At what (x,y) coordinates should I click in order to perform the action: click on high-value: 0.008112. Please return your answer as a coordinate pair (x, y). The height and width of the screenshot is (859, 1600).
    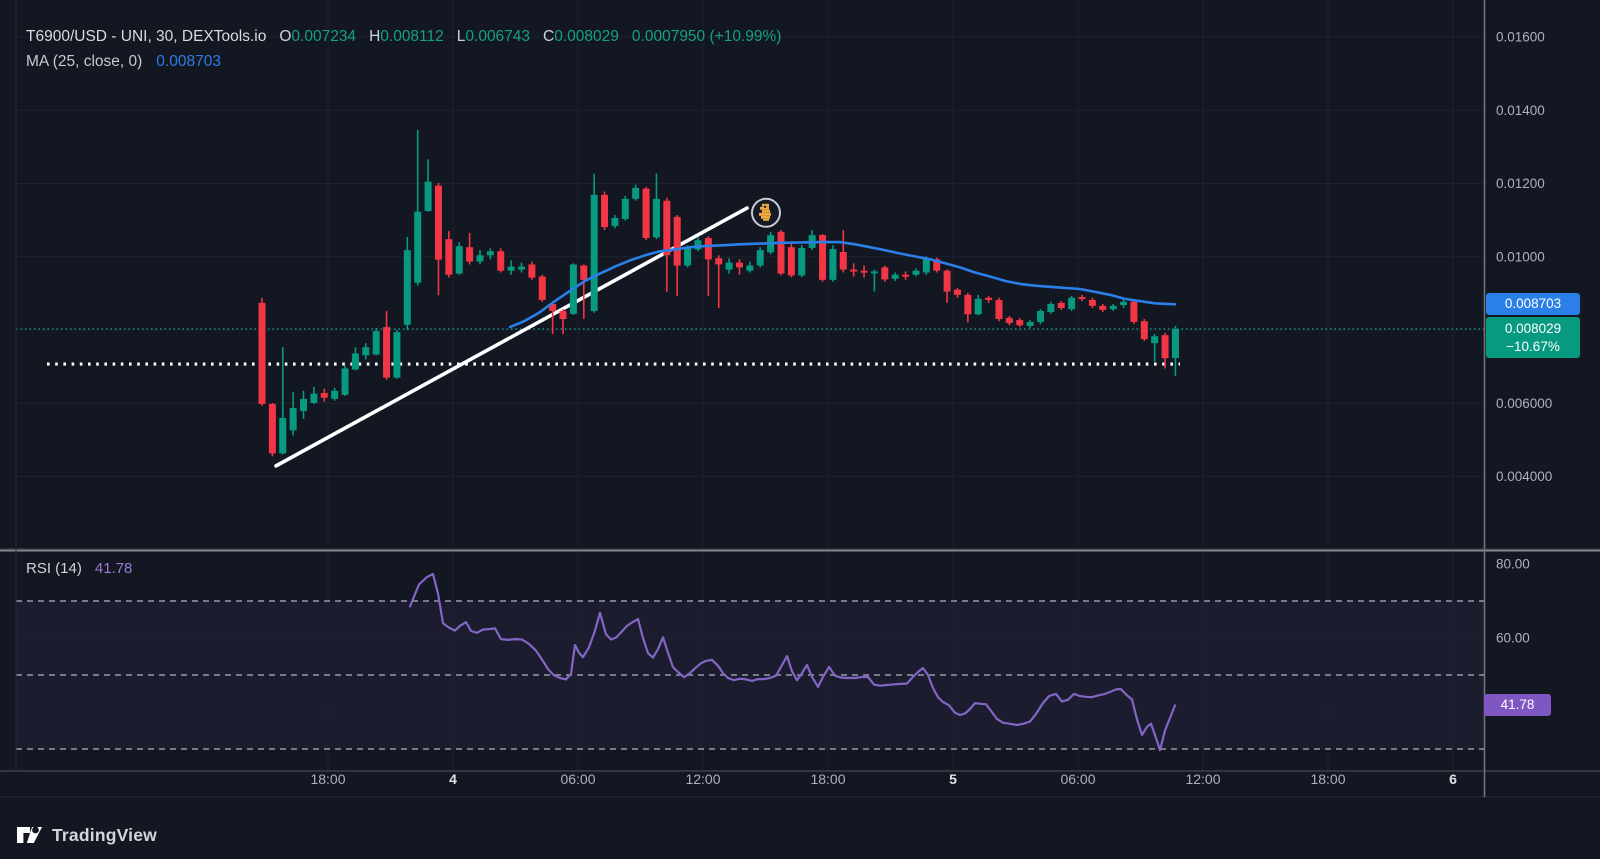
    Looking at the image, I should click on (412, 36).